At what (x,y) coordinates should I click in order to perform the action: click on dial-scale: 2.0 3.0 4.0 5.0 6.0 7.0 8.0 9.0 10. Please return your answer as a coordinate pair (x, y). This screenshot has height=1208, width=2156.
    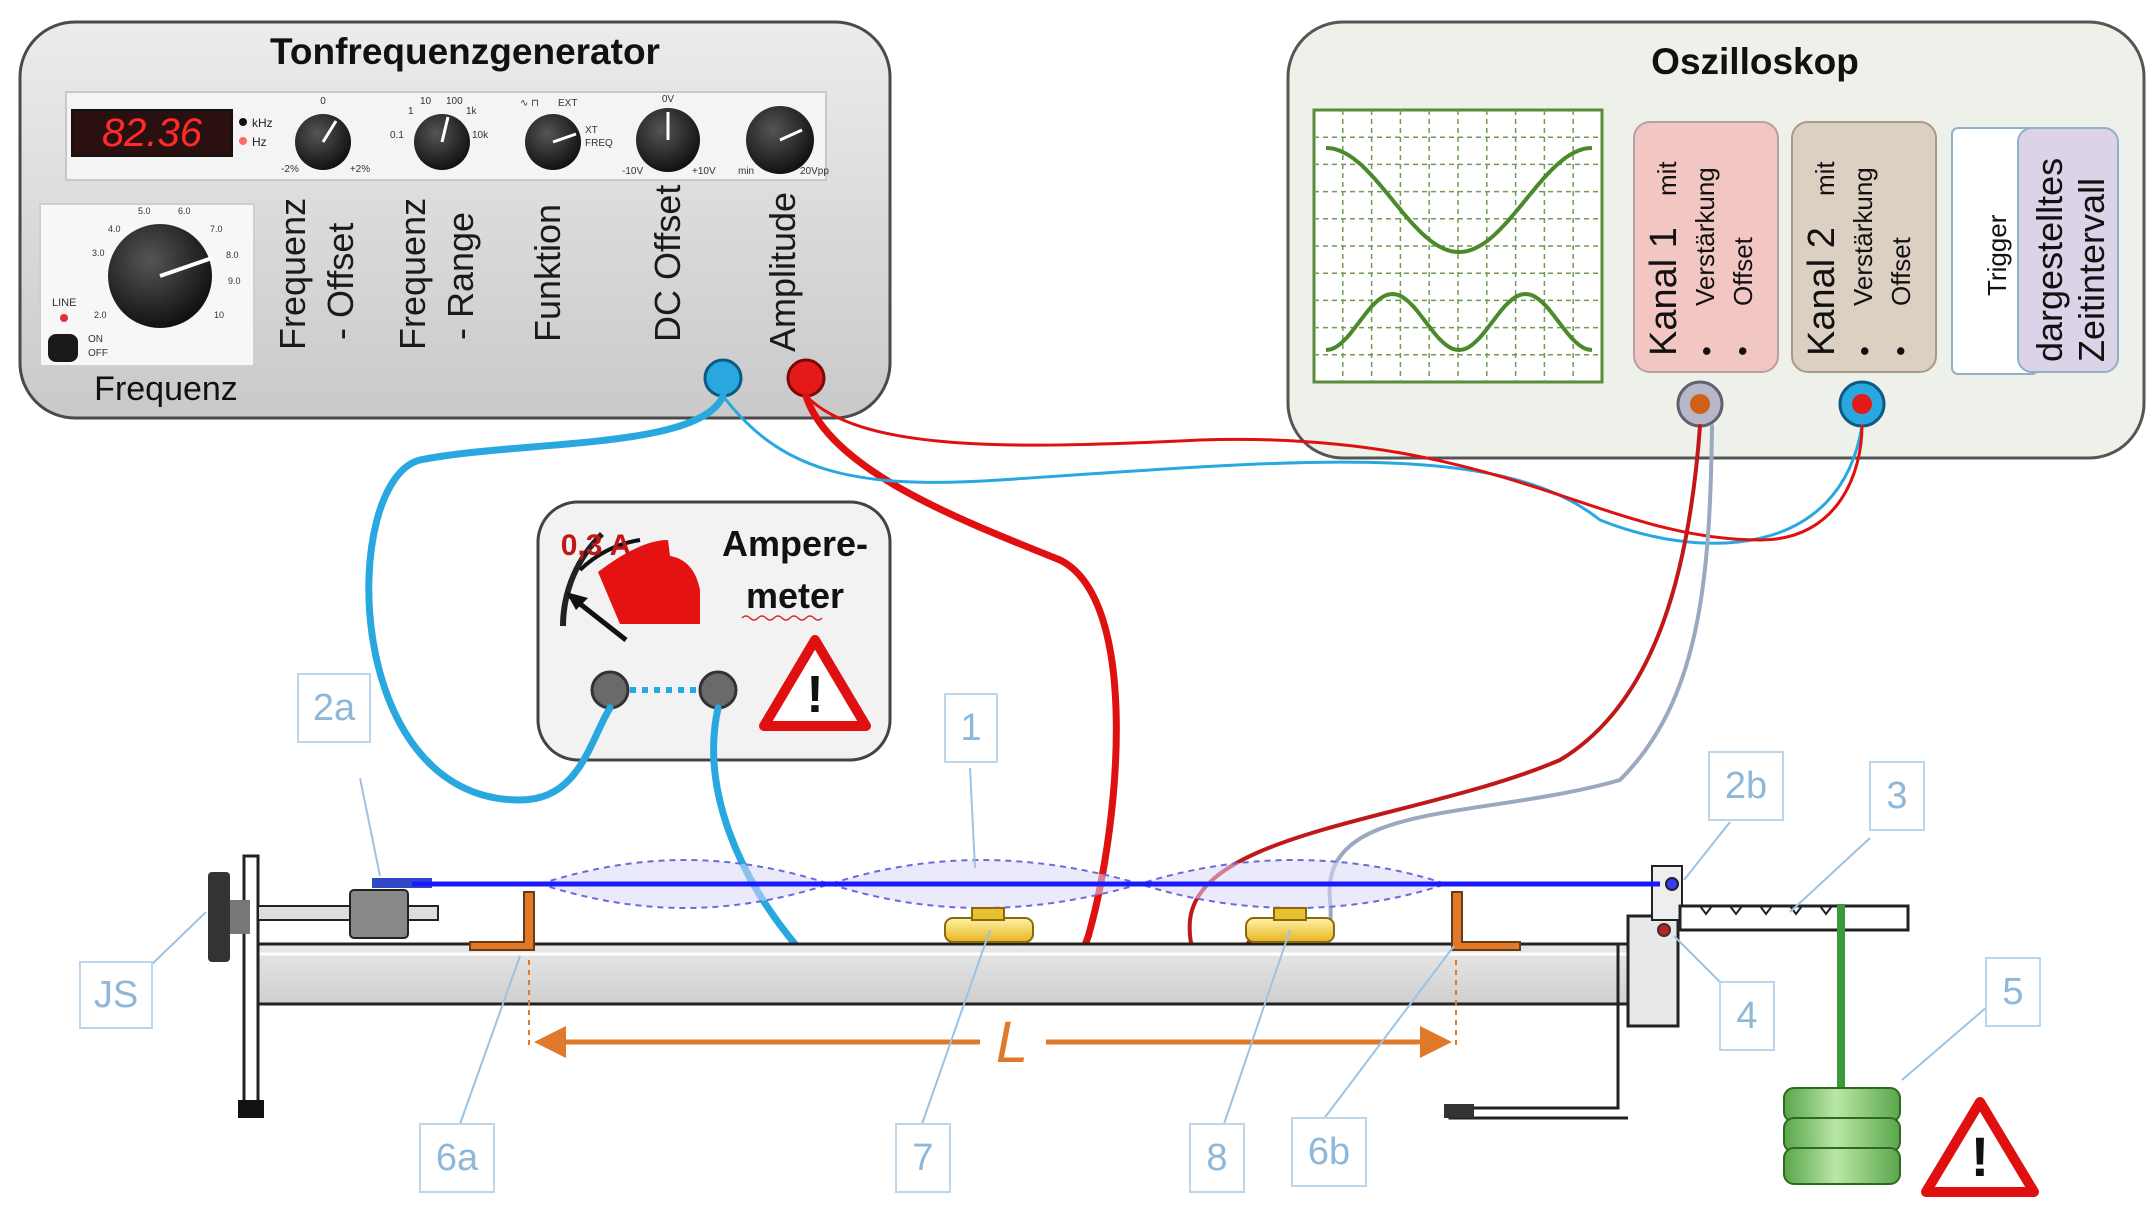
    Looking at the image, I should click on (166, 263).